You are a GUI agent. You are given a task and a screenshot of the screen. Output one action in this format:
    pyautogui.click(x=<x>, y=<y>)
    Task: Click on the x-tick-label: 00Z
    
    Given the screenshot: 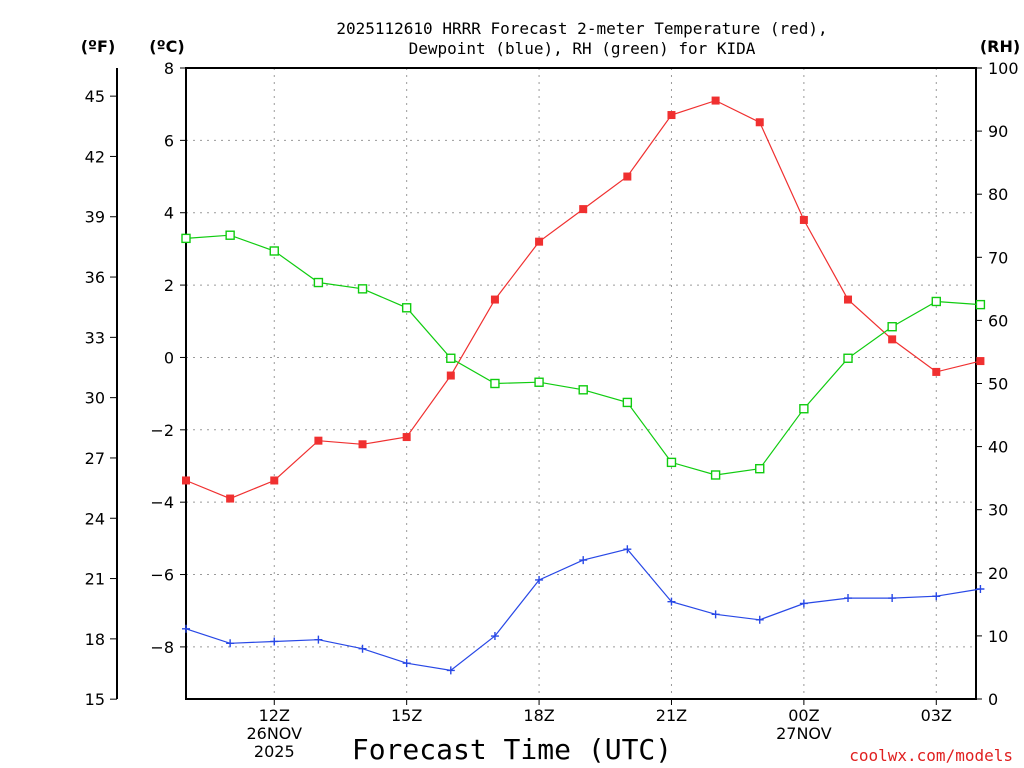 What is the action you would take?
    pyautogui.click(x=803, y=715)
    